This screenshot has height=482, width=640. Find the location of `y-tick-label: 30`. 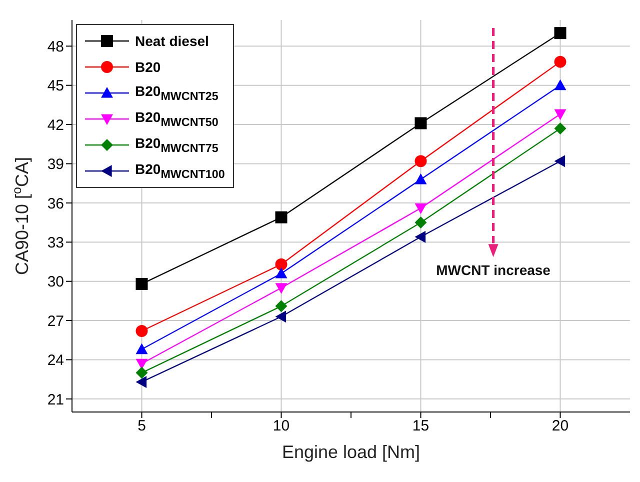

y-tick-label: 30 is located at coordinates (55, 282).